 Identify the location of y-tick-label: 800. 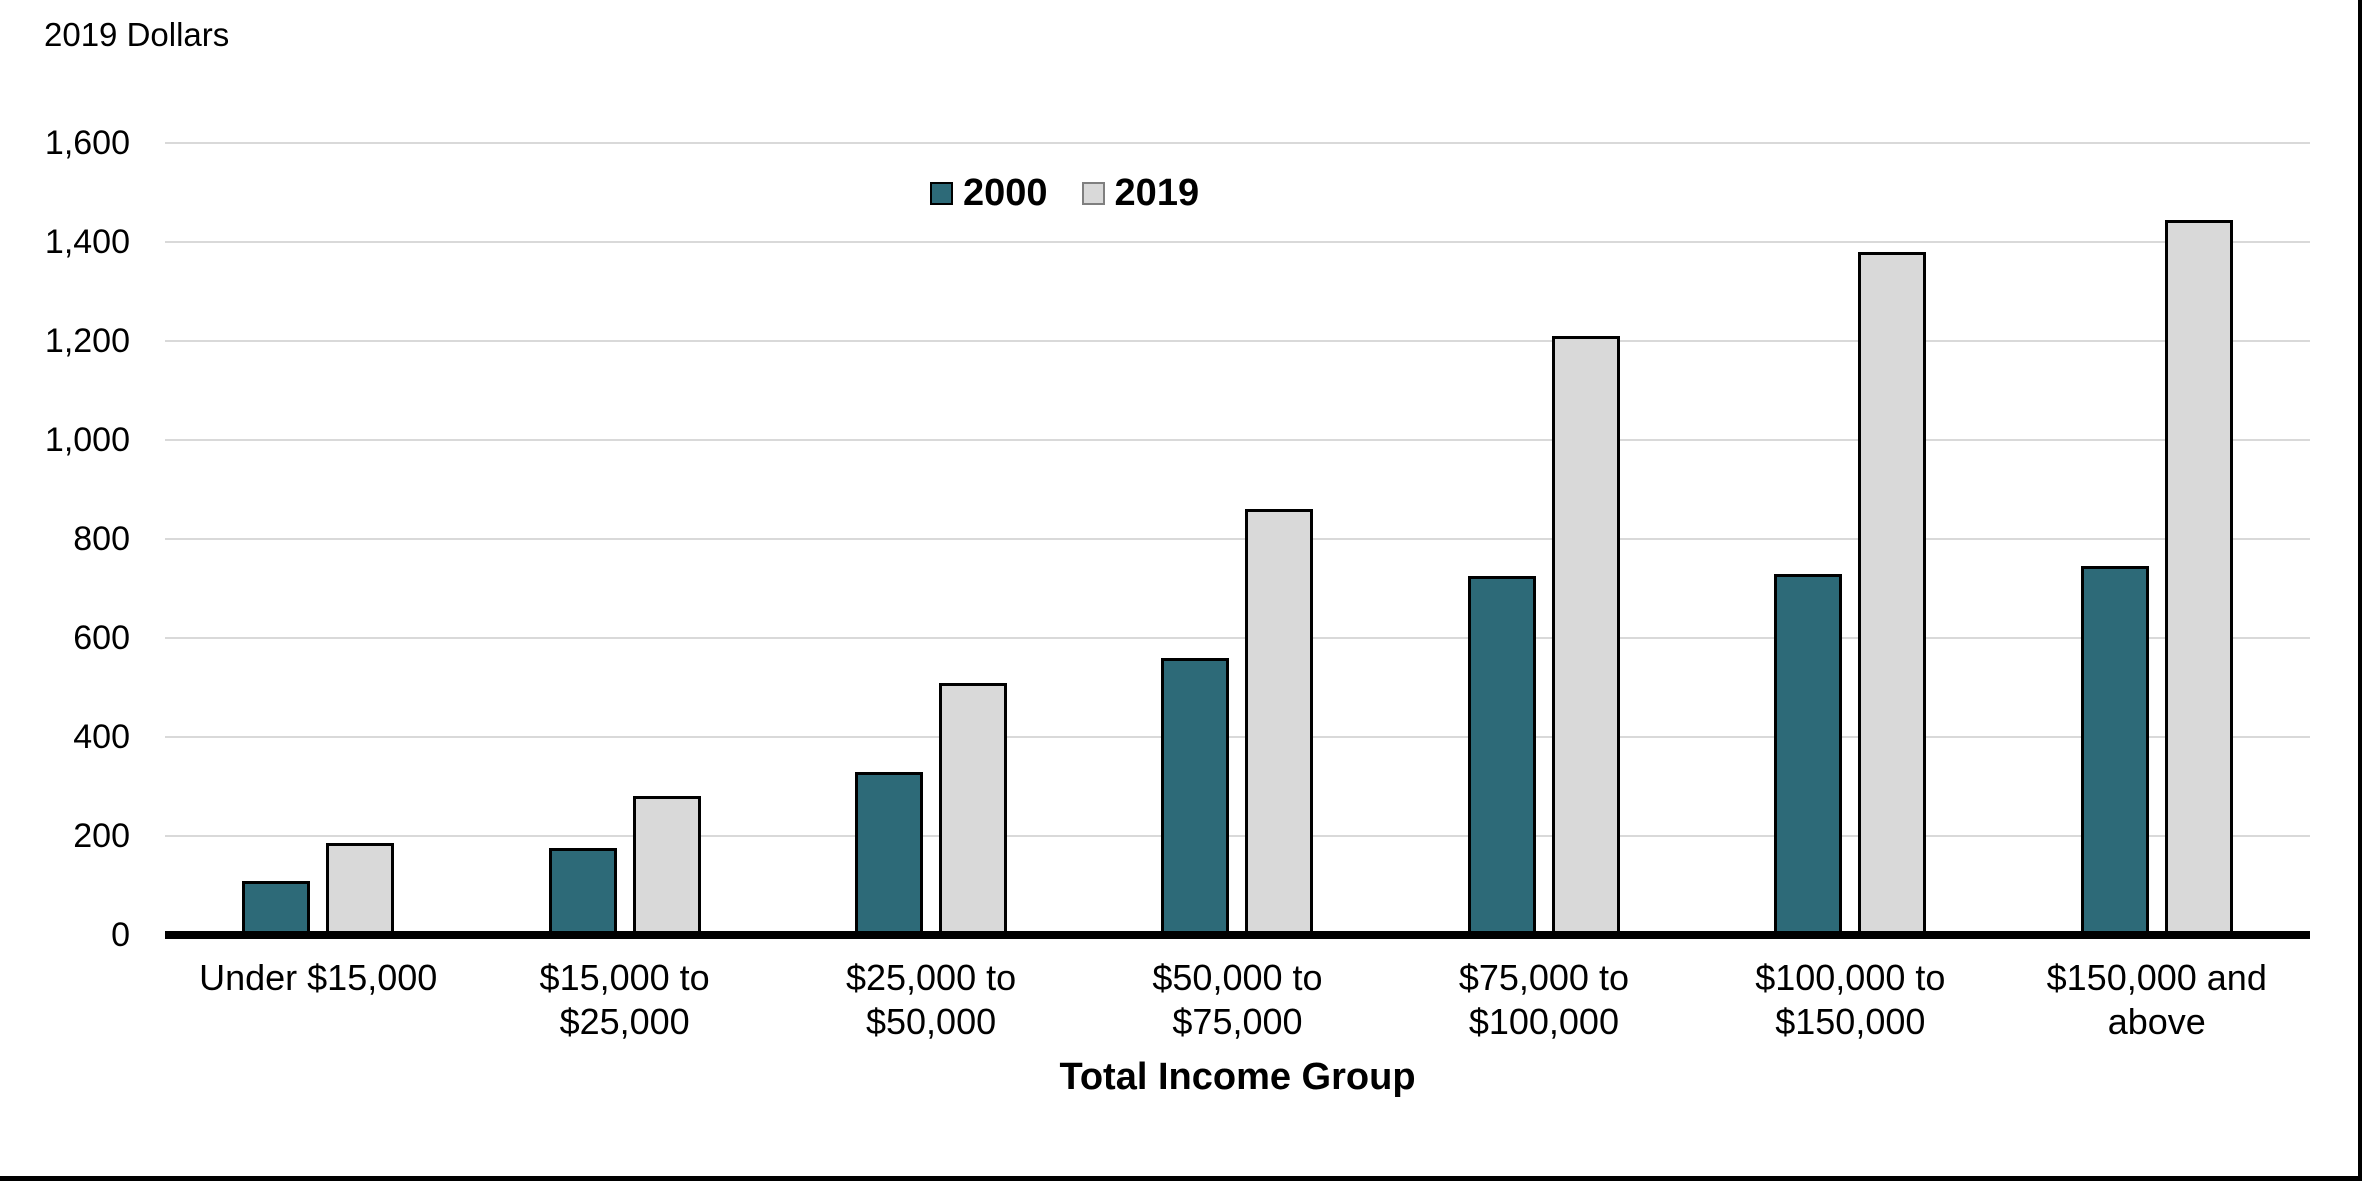
(101, 539).